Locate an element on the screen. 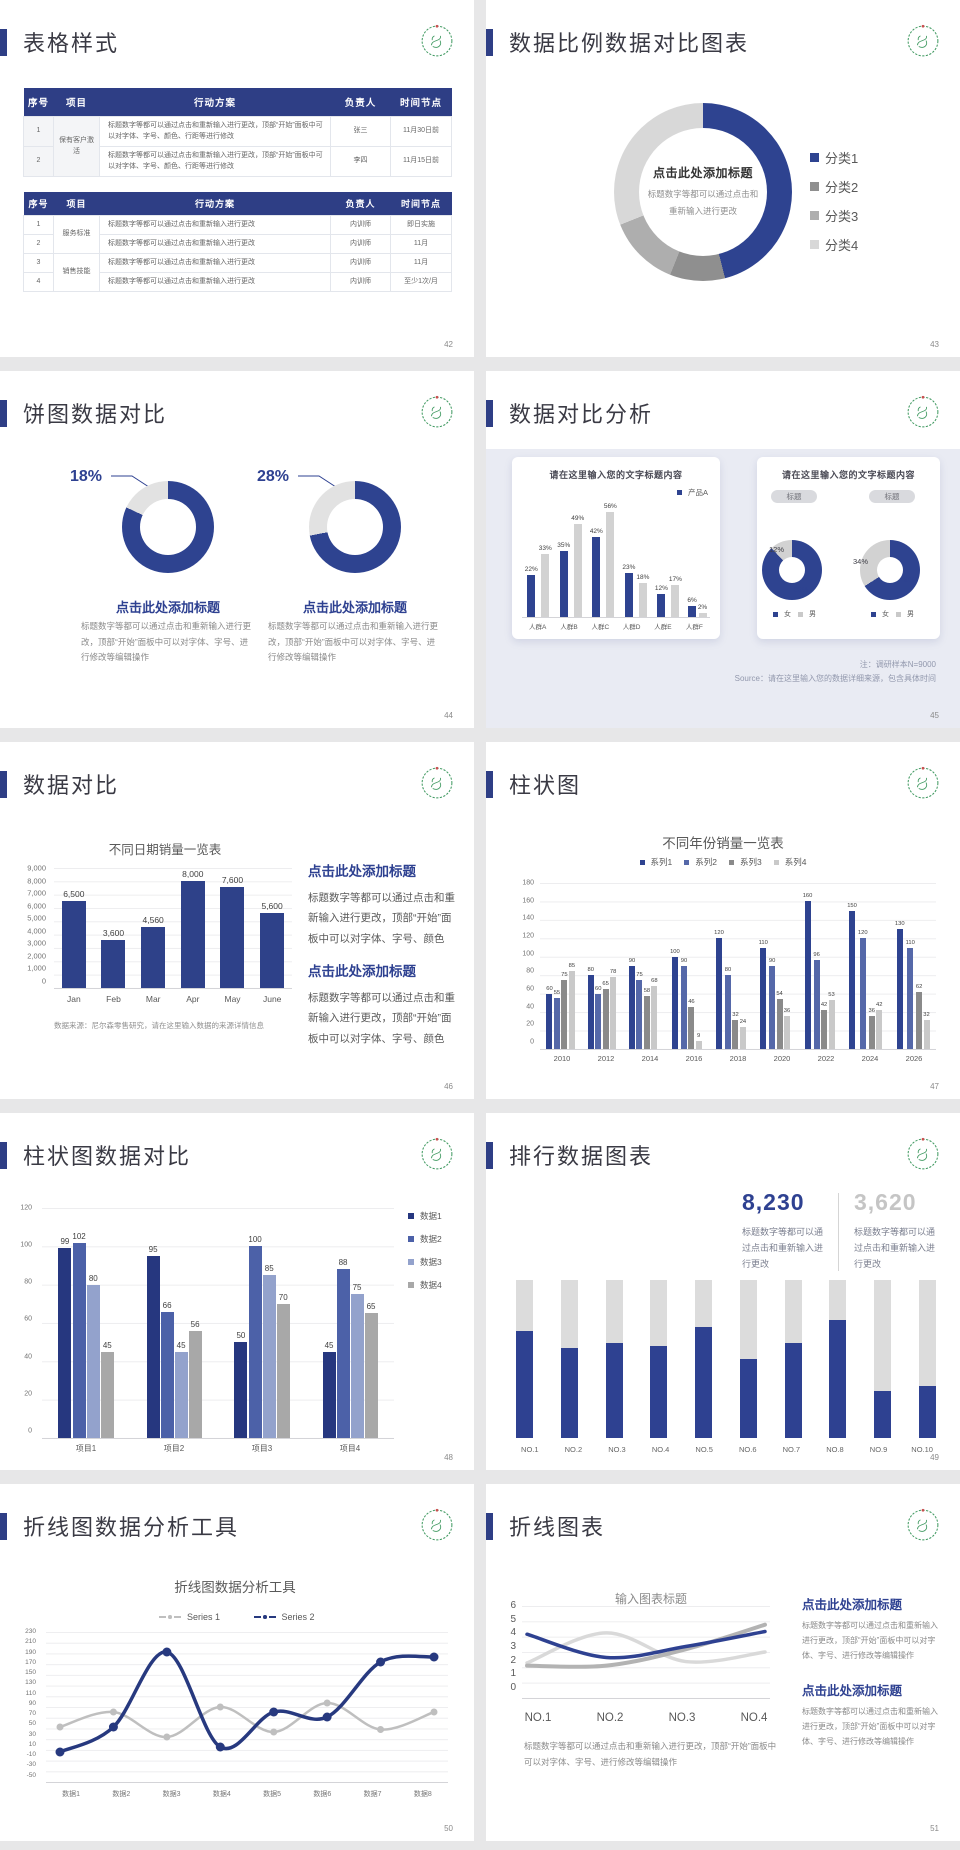 This screenshot has height=1850, width=960. slide-title-block: 饼图数据对比 is located at coordinates (83, 413).